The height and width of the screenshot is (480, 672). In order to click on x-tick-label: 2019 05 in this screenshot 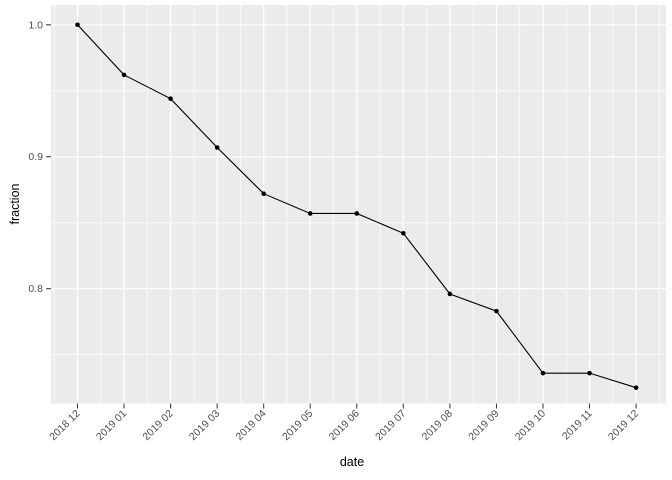, I will do `click(297, 425)`.